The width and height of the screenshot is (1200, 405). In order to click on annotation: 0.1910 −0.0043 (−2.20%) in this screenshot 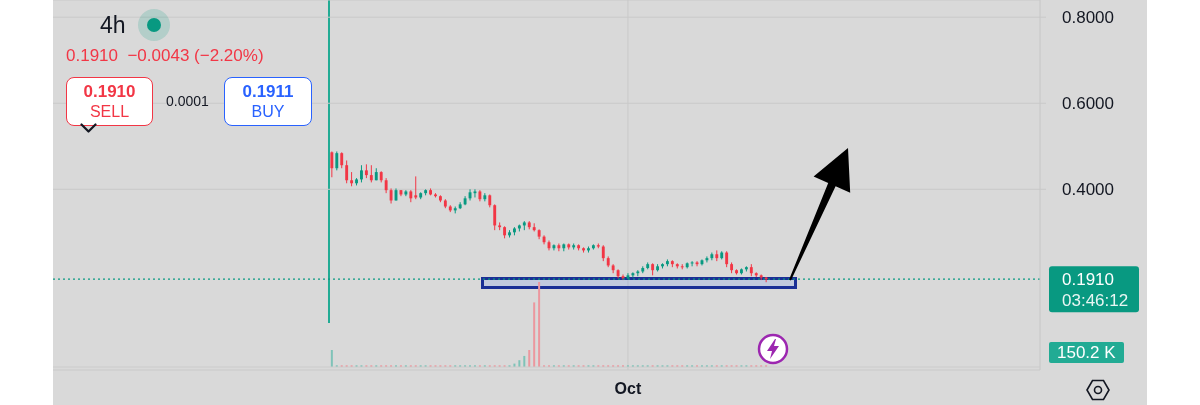, I will do `click(165, 55)`.